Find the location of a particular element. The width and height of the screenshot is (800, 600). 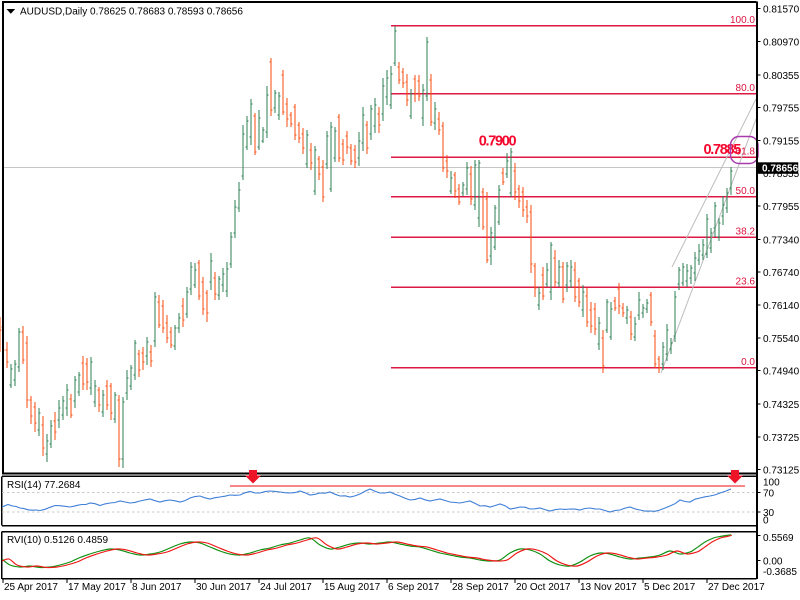

svg-text: 0.76740 is located at coordinates (781, 273).